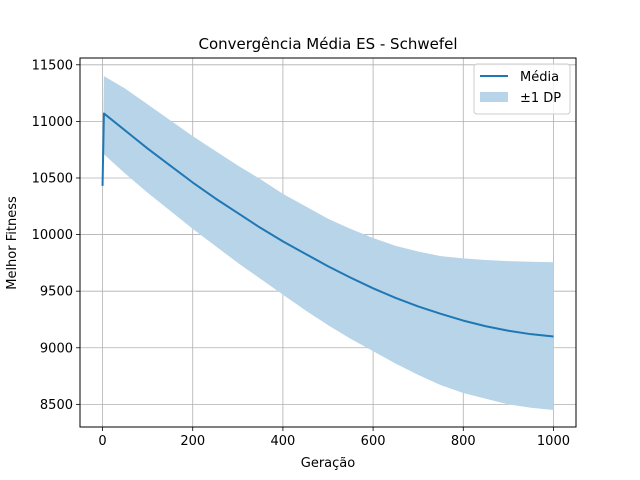 Image resolution: width=640 pixels, height=480 pixels. I want to click on x-tick-label: 600, so click(373, 441).